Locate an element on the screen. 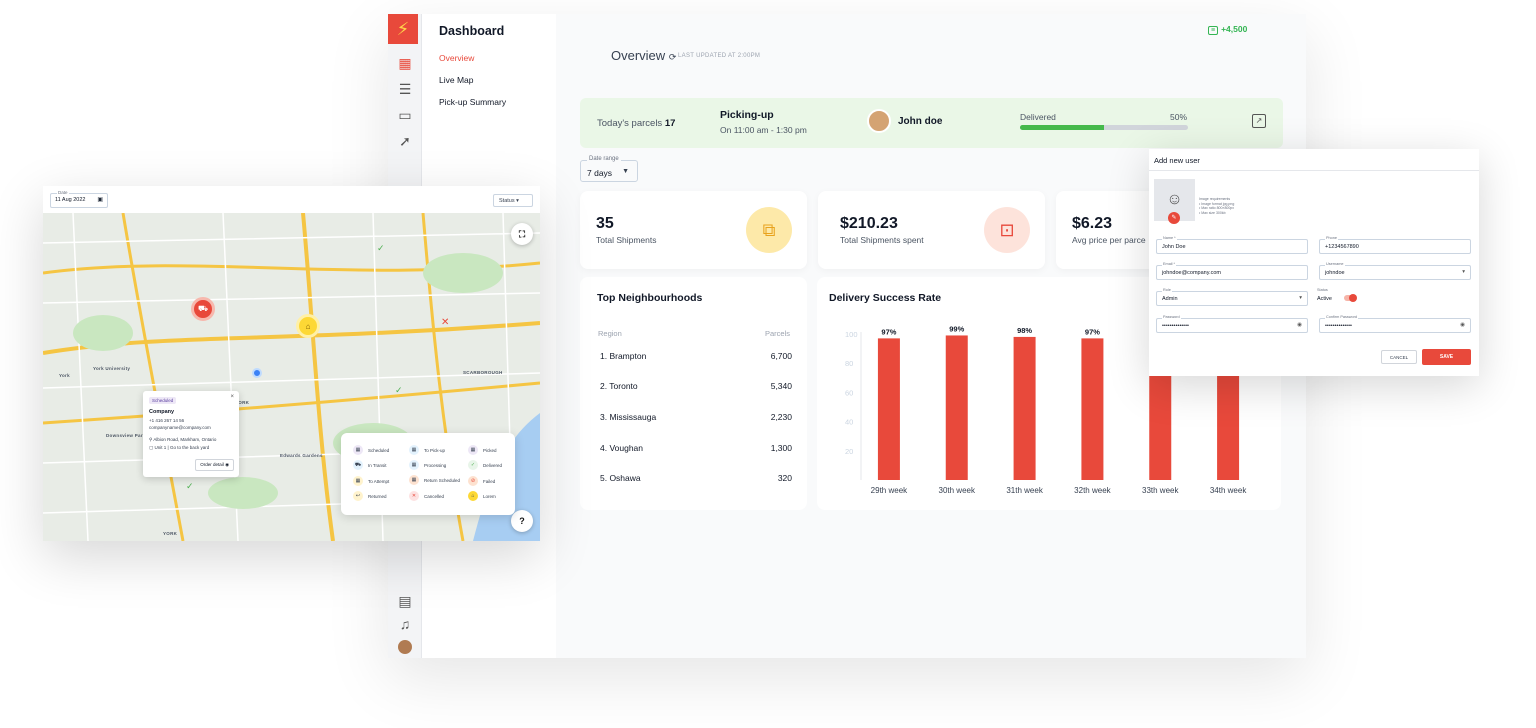  nav-live-map: Live Map is located at coordinates (456, 80).